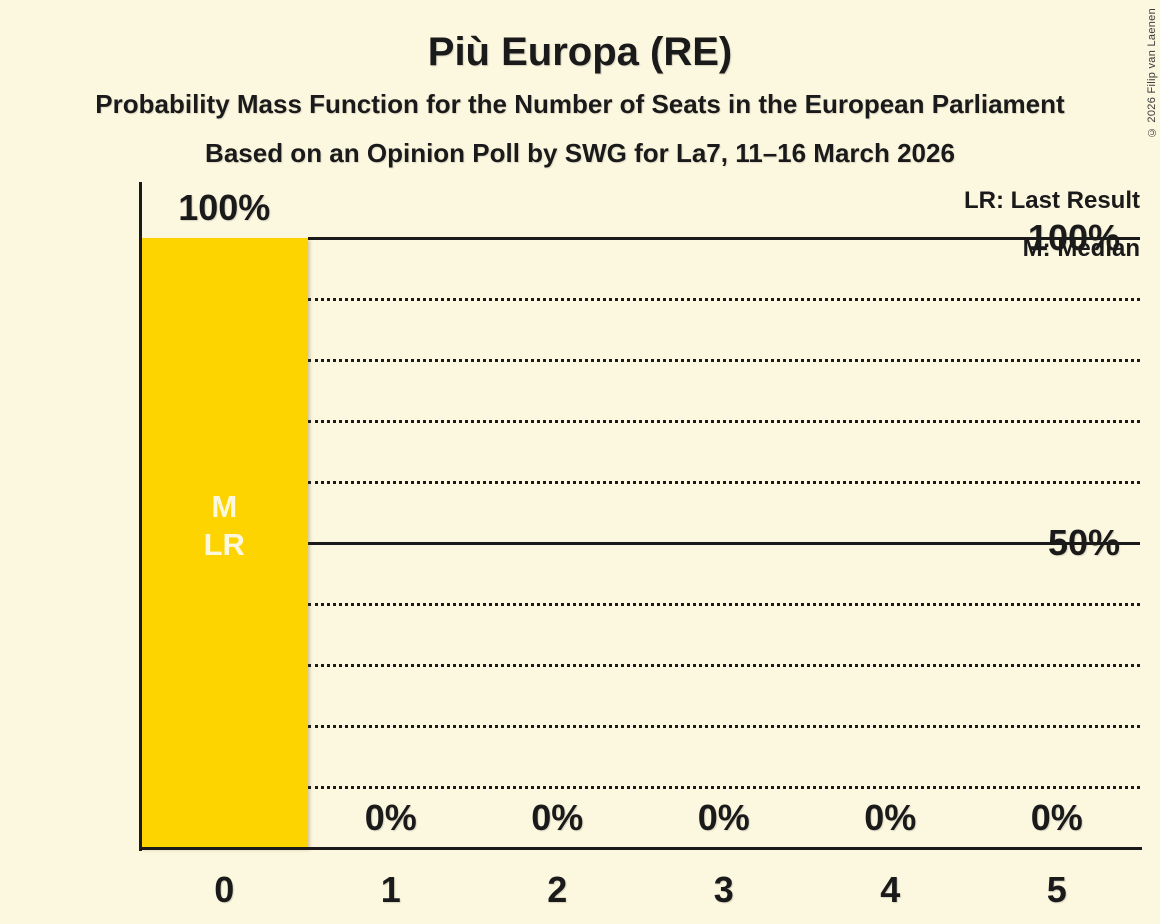  What do you see at coordinates (1051, 200) in the screenshot?
I see `legend-last-result: LR: Last Result` at bounding box center [1051, 200].